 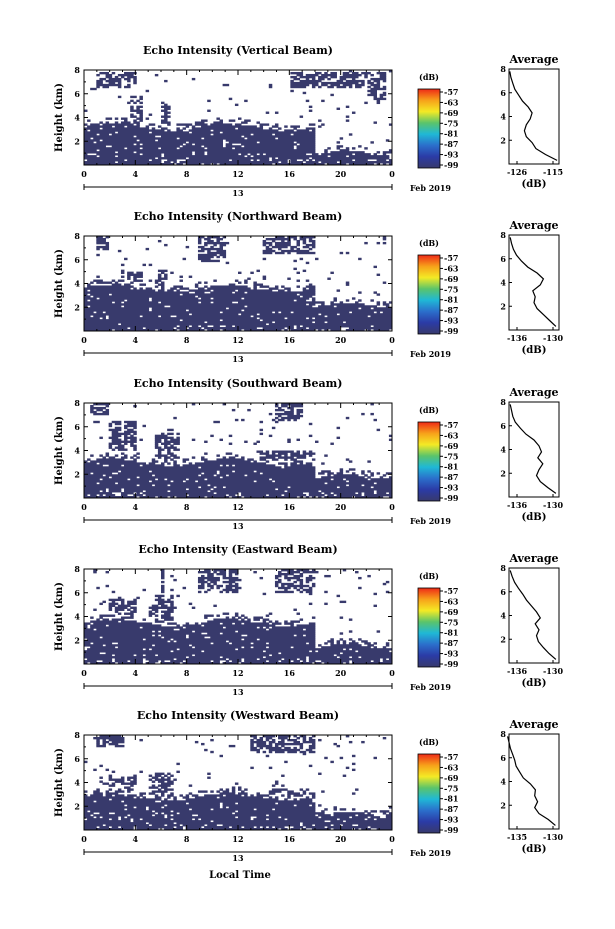 What do you see at coordinates (553, 505) in the screenshot?
I see `average-x-tick-label: -130` at bounding box center [553, 505].